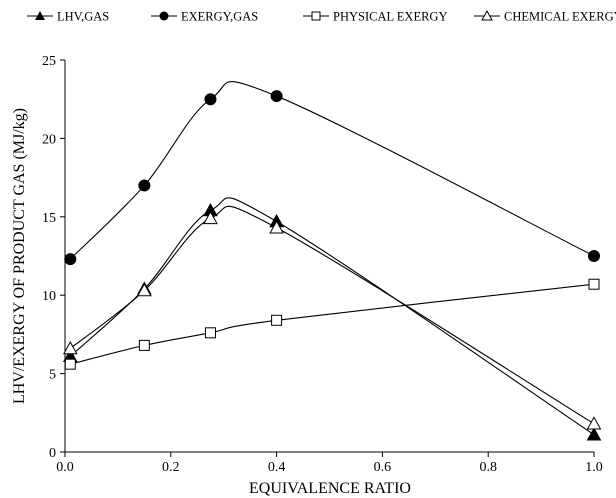 The width and height of the screenshot is (616, 498). I want to click on legend-label: PHYSICAL EXERGY, so click(390, 17).